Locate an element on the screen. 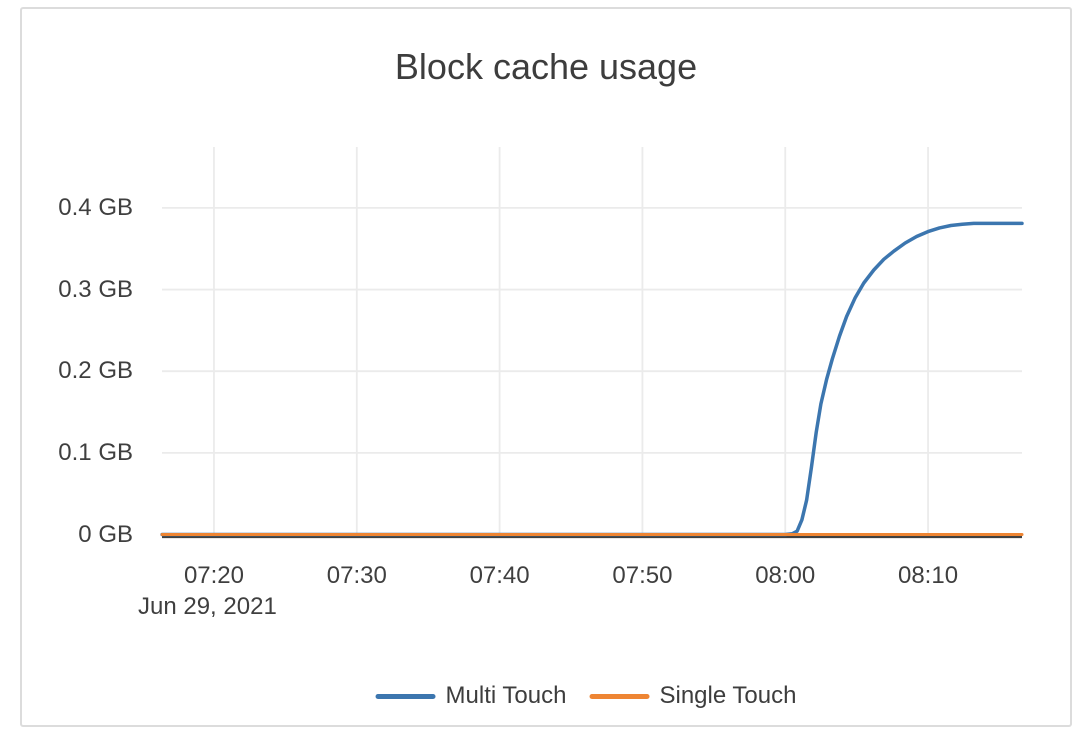 The image size is (1082, 738). chart-title: Block cache usage is located at coordinates (546, 66).